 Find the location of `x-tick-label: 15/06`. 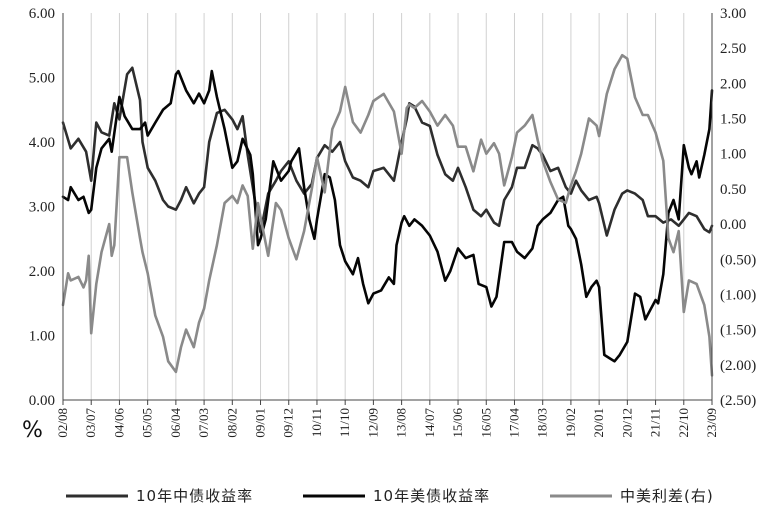

x-tick-label: 15/06 is located at coordinates (457, 423).